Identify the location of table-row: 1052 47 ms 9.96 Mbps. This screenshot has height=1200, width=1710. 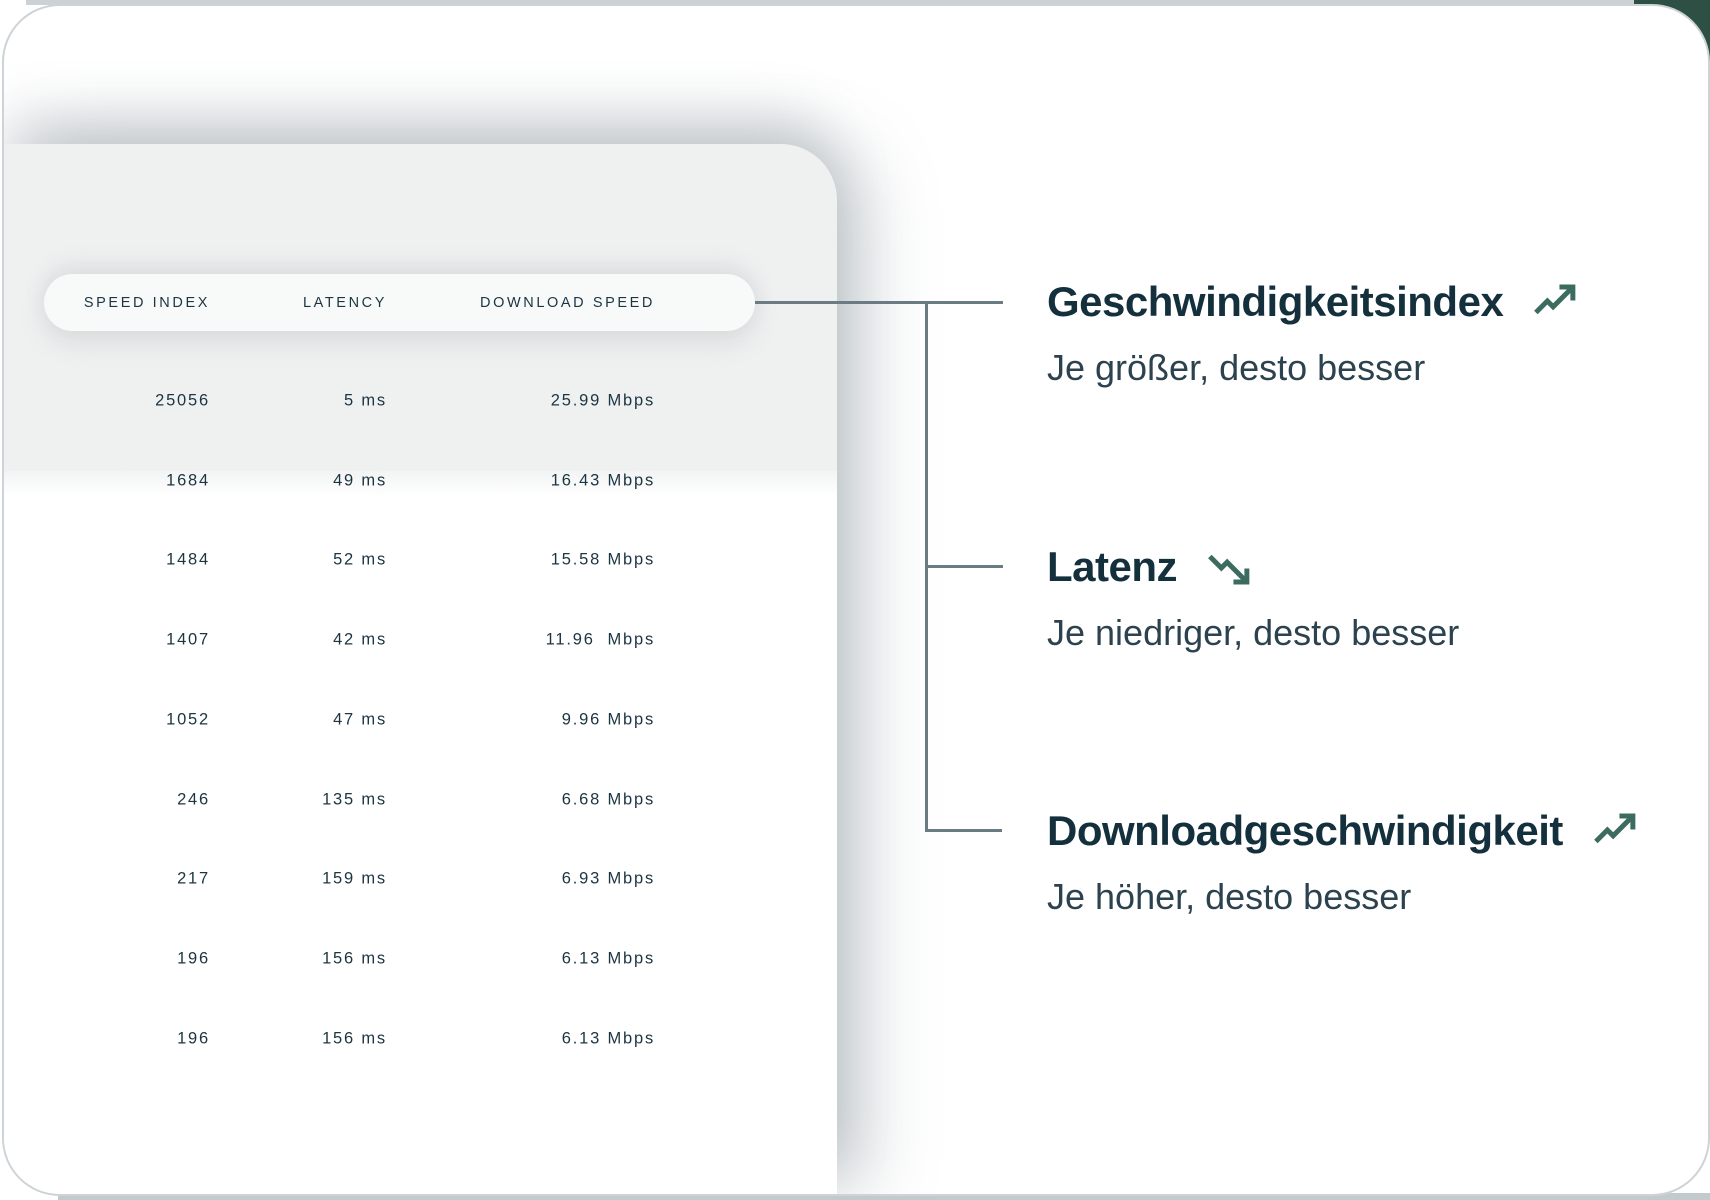
(420, 720).